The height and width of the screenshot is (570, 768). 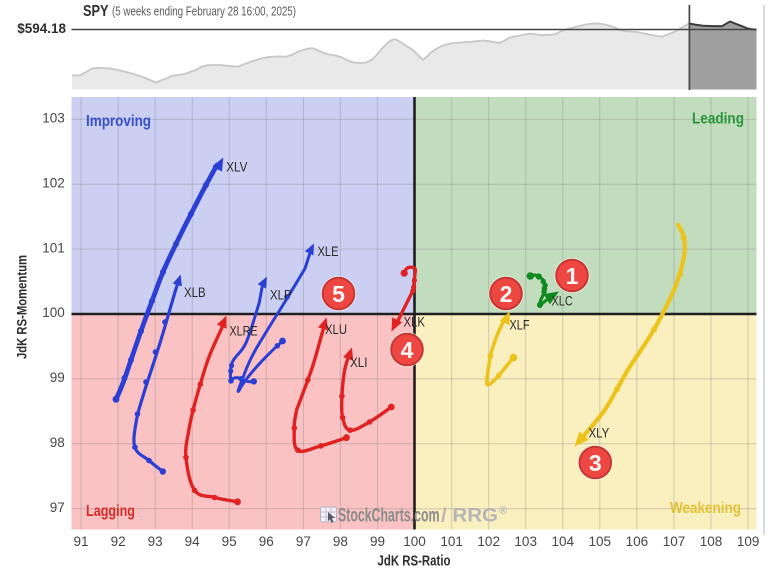 What do you see at coordinates (118, 121) in the screenshot?
I see `svg-text: Improving` at bounding box center [118, 121].